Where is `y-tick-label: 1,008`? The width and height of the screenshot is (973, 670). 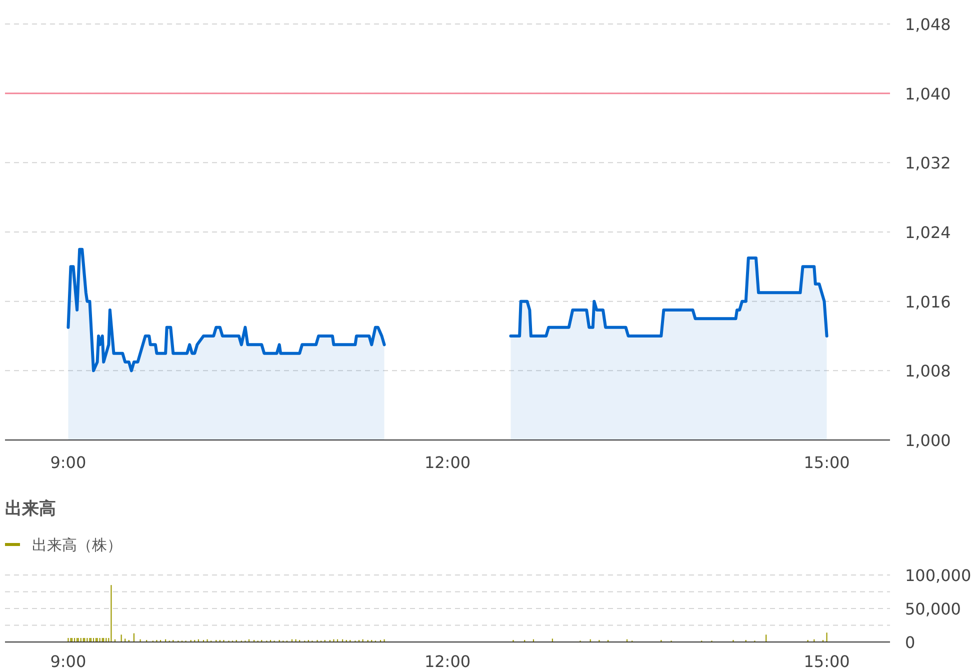
y-tick-label: 1,008 is located at coordinates (928, 371).